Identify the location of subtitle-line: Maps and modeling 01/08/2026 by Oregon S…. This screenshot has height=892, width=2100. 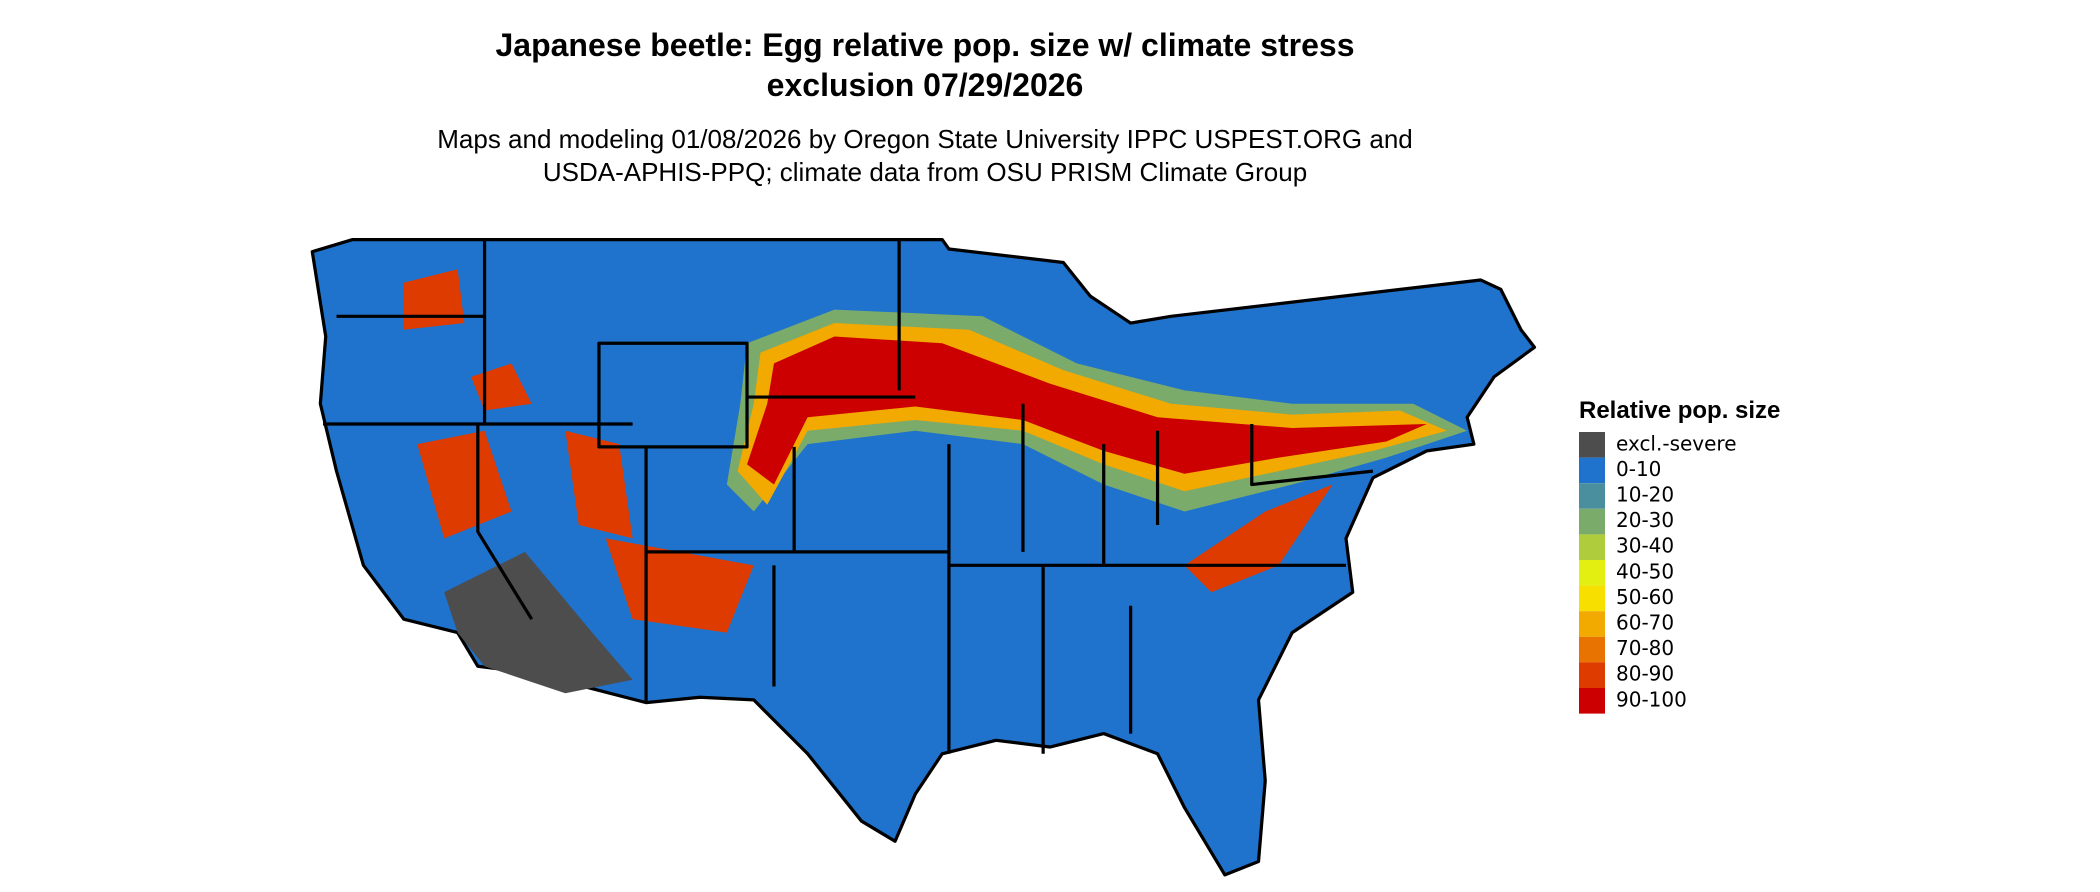
(925, 139).